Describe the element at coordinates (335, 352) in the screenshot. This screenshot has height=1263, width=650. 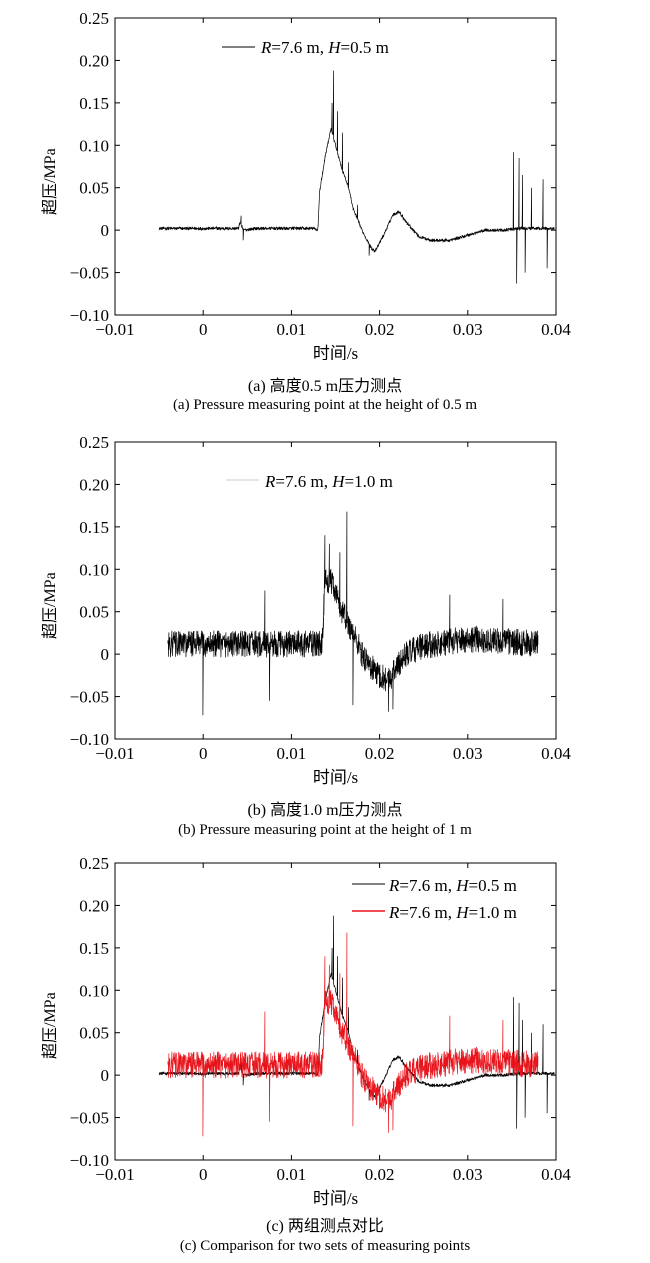
I see `x-axis-label-a: 时间/s` at that location.